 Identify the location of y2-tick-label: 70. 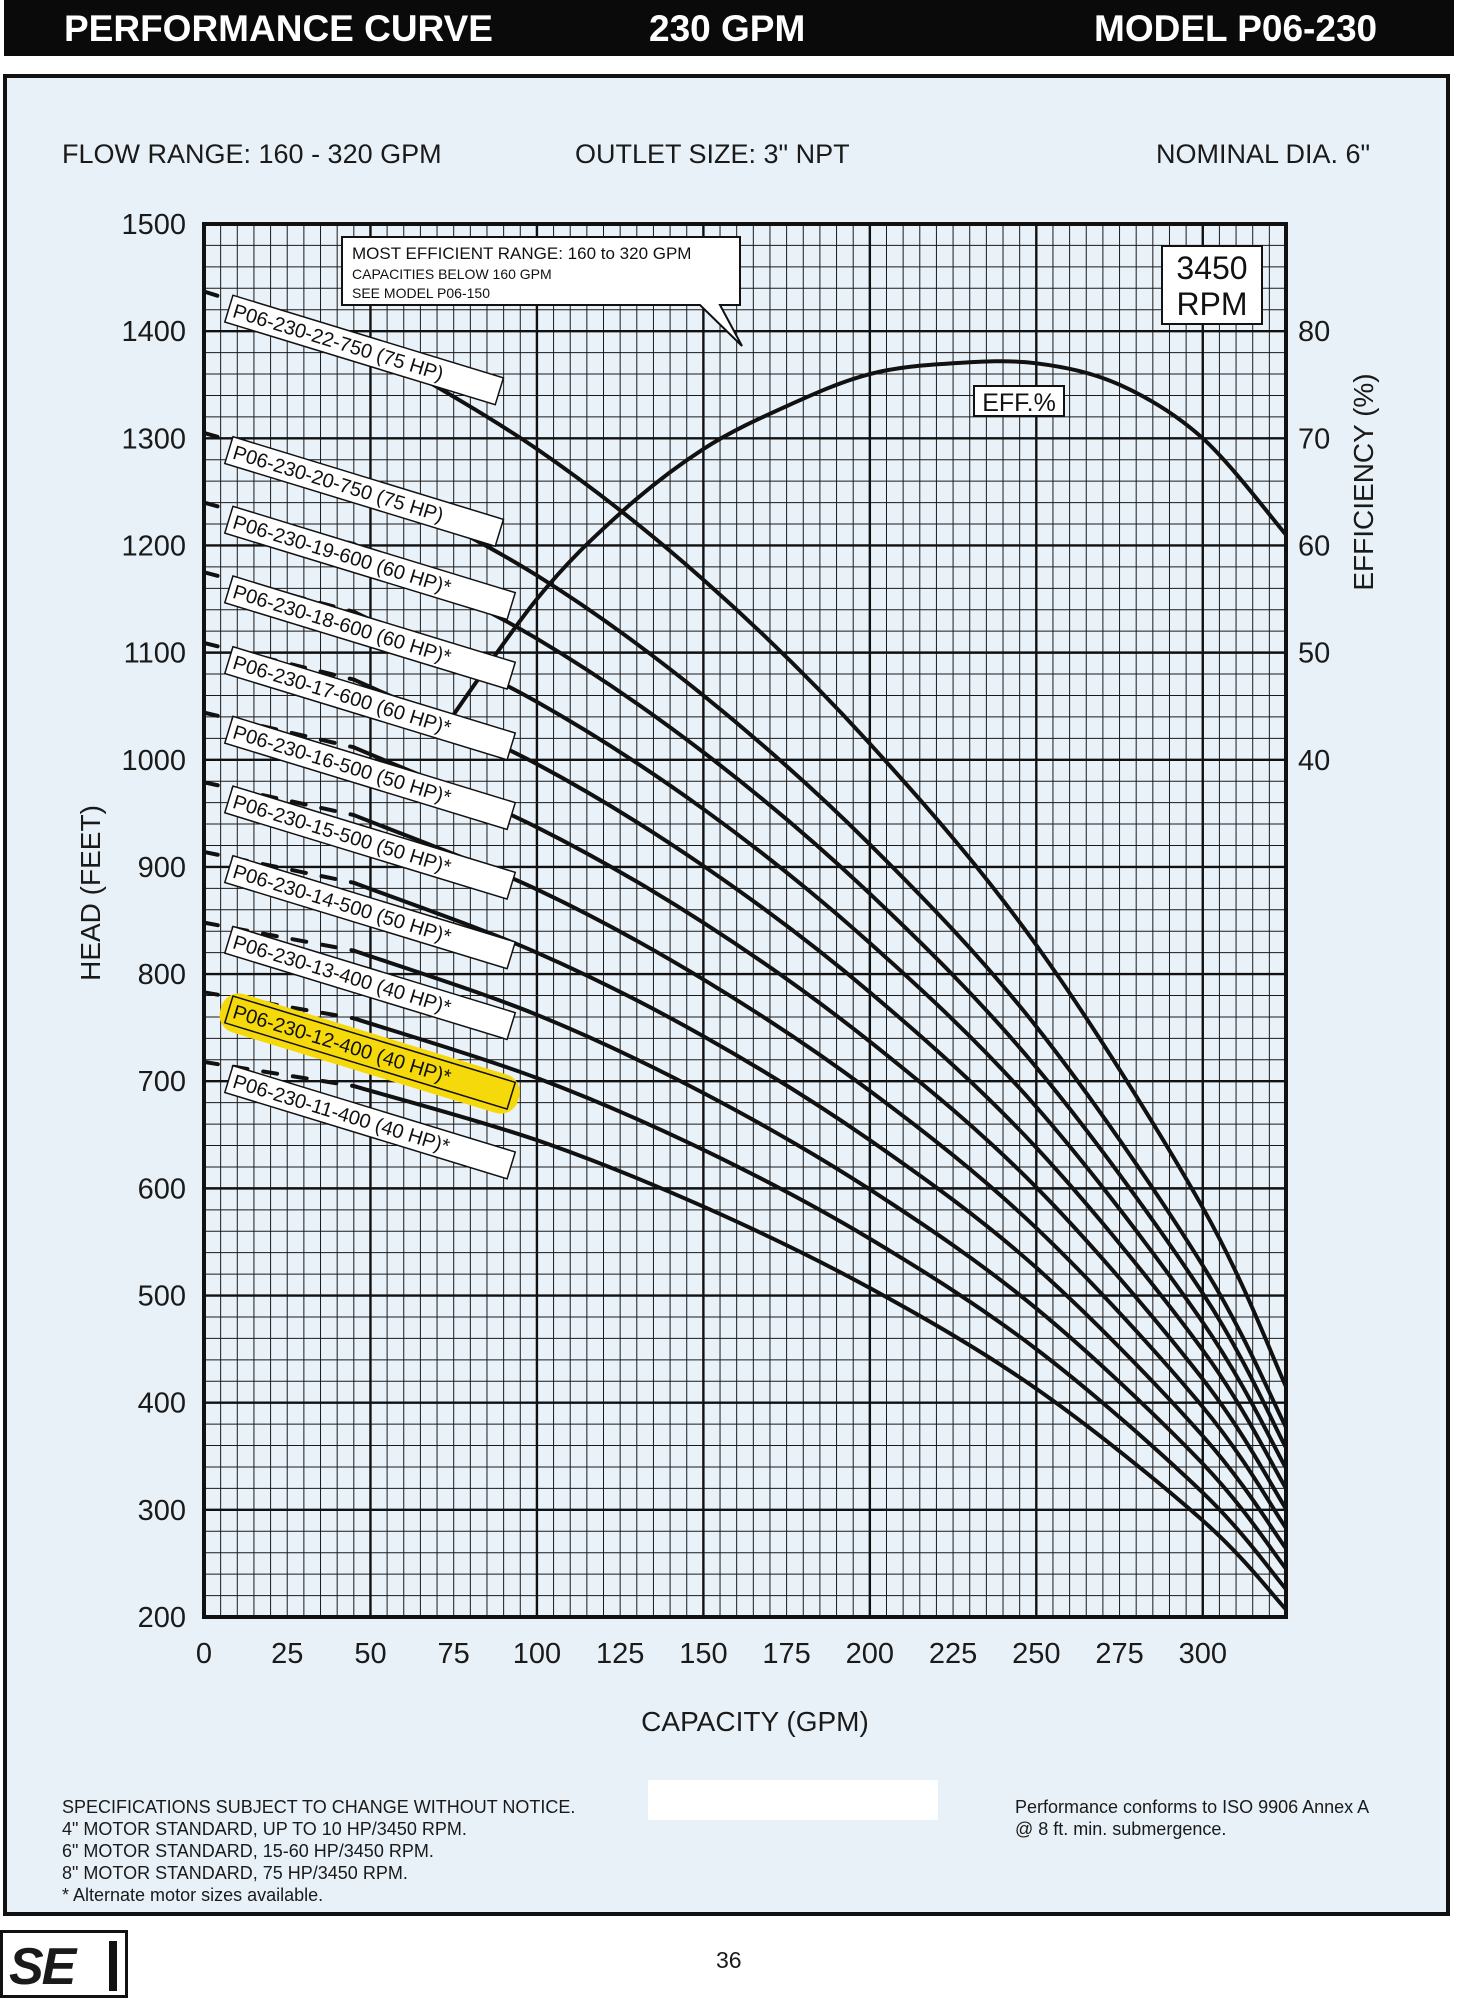
(1314, 439).